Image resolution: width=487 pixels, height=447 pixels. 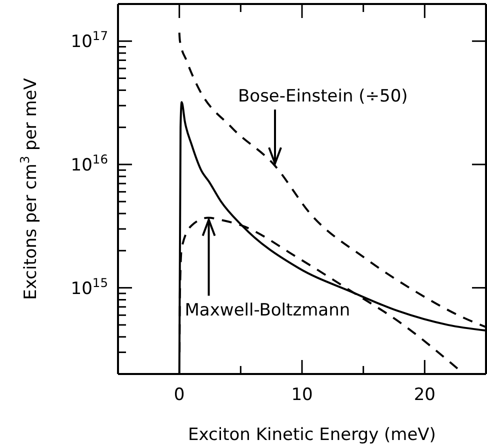 What do you see at coordinates (425, 395) in the screenshot?
I see `x-tick-label: 20` at bounding box center [425, 395].